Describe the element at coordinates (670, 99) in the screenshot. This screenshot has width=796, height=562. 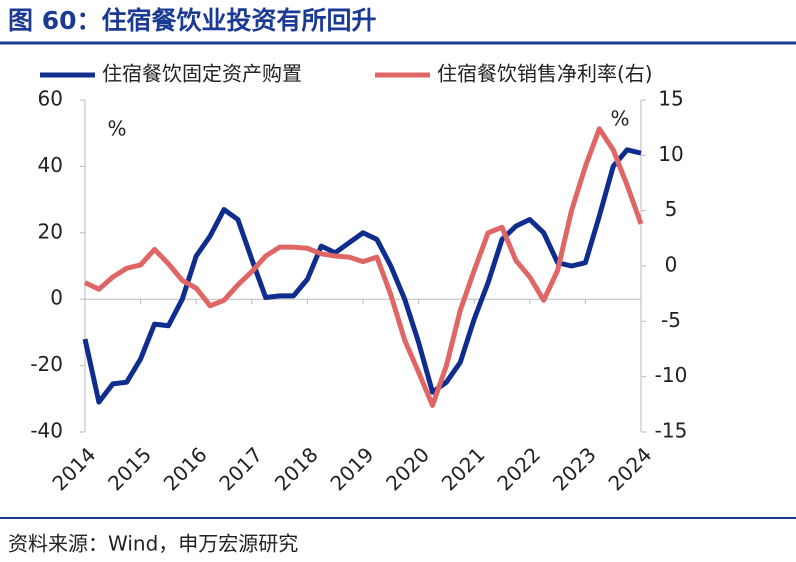
I see `y2-tick-label: 15` at that location.